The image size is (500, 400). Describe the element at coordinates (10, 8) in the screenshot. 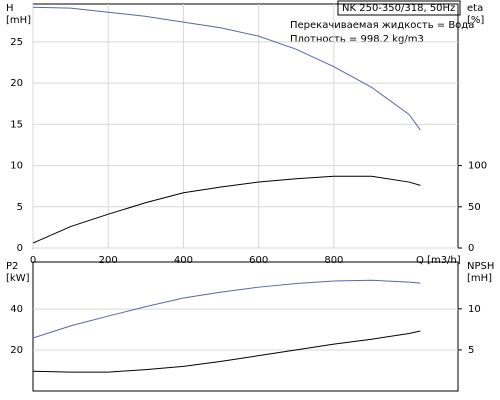

I see `y-axis-title: H` at that location.